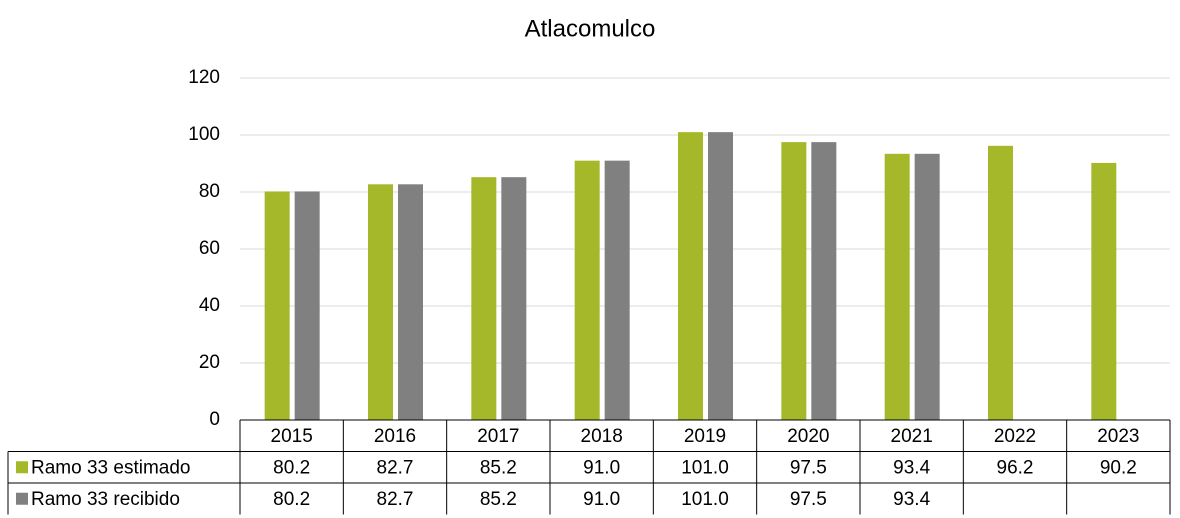  I want to click on y-tick-label: 80, so click(209, 191).